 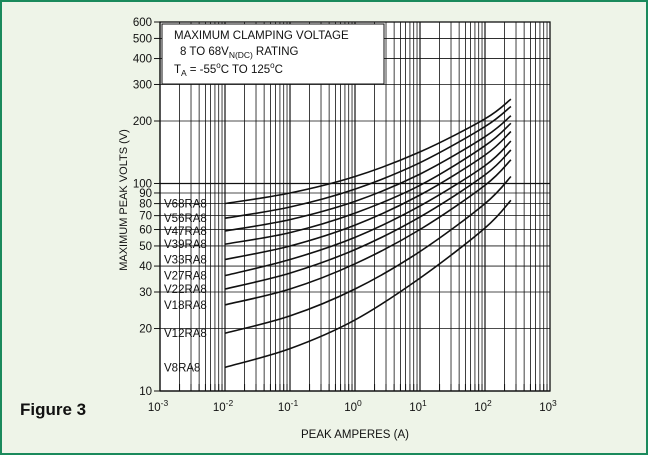 I want to click on y-tick-label: 20, so click(x=145, y=330).